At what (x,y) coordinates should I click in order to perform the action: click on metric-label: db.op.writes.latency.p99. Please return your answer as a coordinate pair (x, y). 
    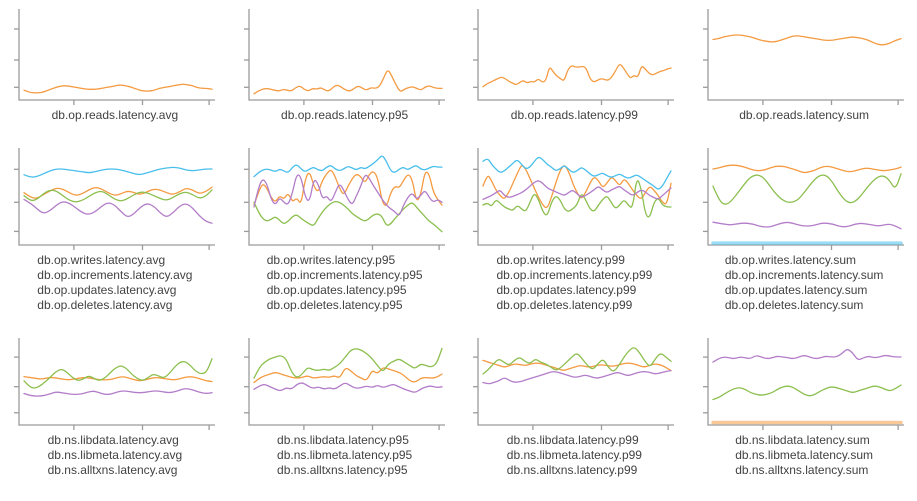
    Looking at the image, I should click on (560, 260).